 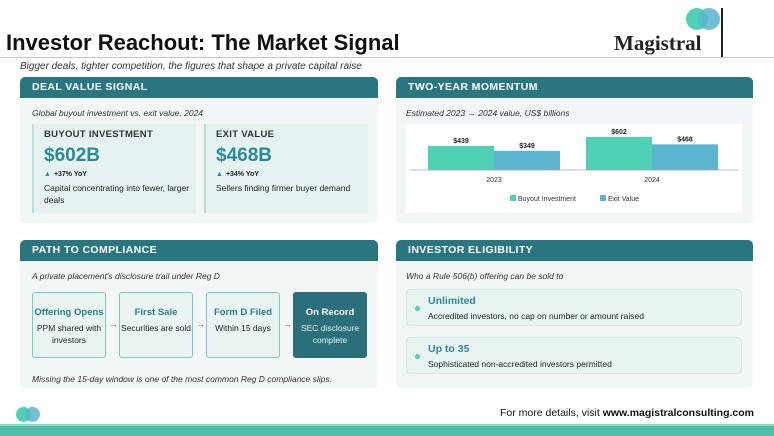 What do you see at coordinates (494, 180) in the screenshot?
I see `x-tick-label: 2023` at bounding box center [494, 180].